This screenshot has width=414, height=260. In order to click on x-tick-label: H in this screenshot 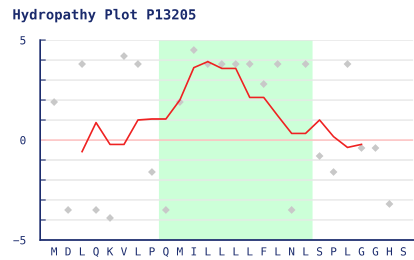, I will do `click(389, 251)`.